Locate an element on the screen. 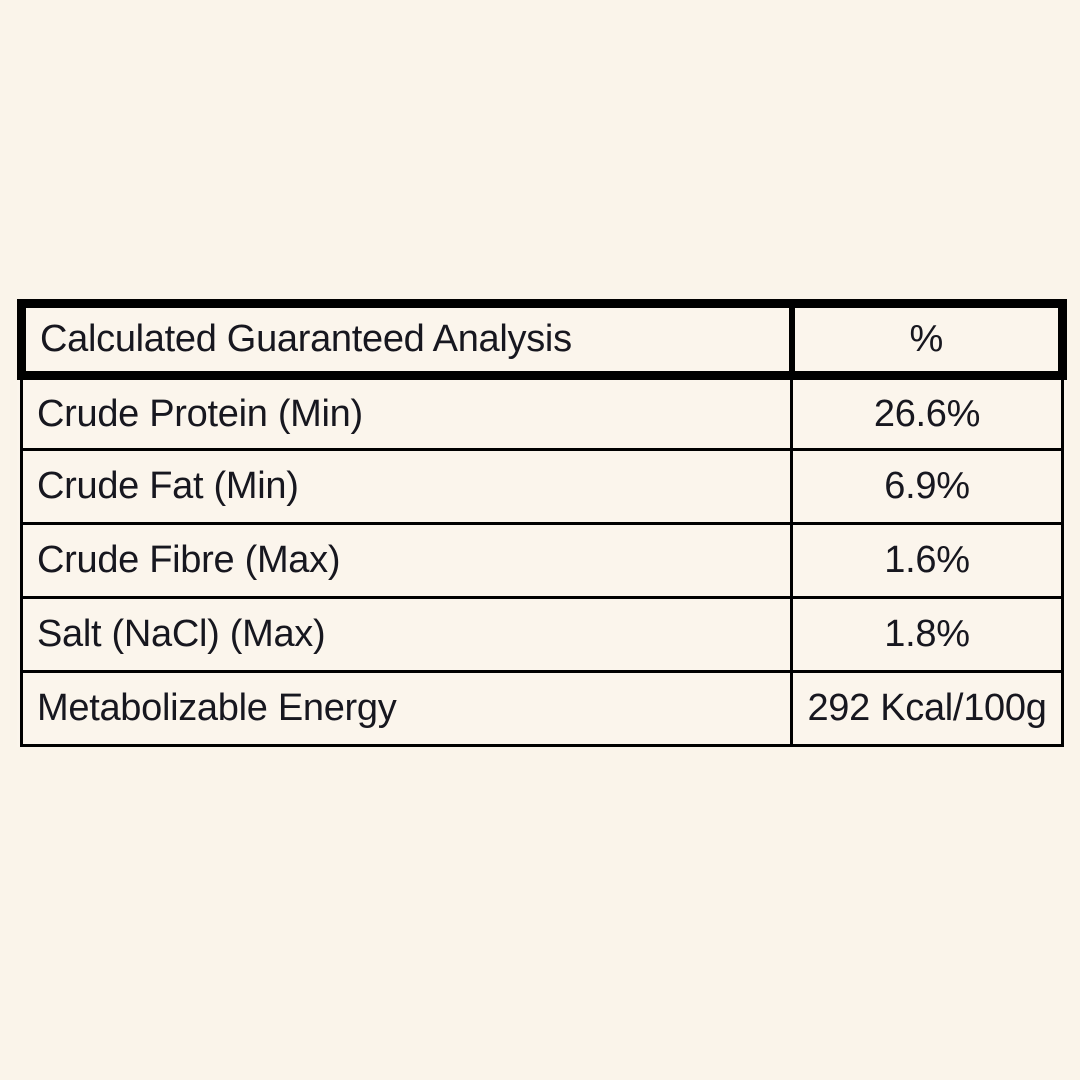 The image size is (1080, 1080). row-label-salt: Salt (NaCl) (Max) is located at coordinates (406, 634).